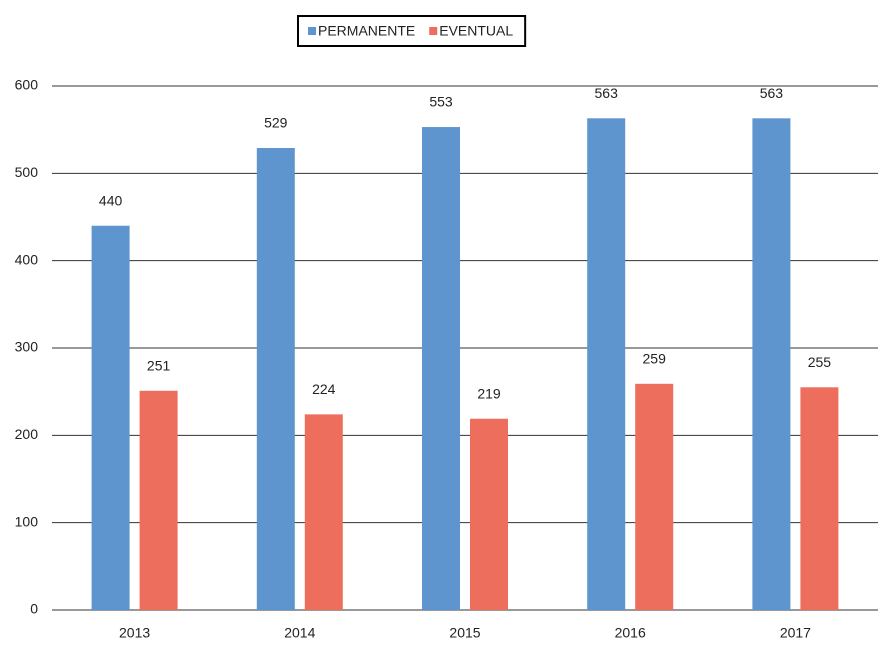  I want to click on value-label: 553, so click(441, 102).